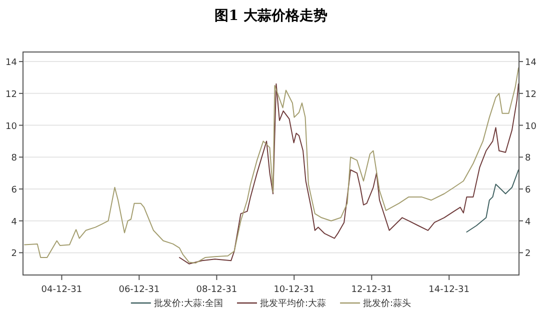 Image resolution: width=542 pixels, height=335 pixels. What do you see at coordinates (528, 222) in the screenshot?
I see `y2-tick-label: 4` at bounding box center [528, 222].